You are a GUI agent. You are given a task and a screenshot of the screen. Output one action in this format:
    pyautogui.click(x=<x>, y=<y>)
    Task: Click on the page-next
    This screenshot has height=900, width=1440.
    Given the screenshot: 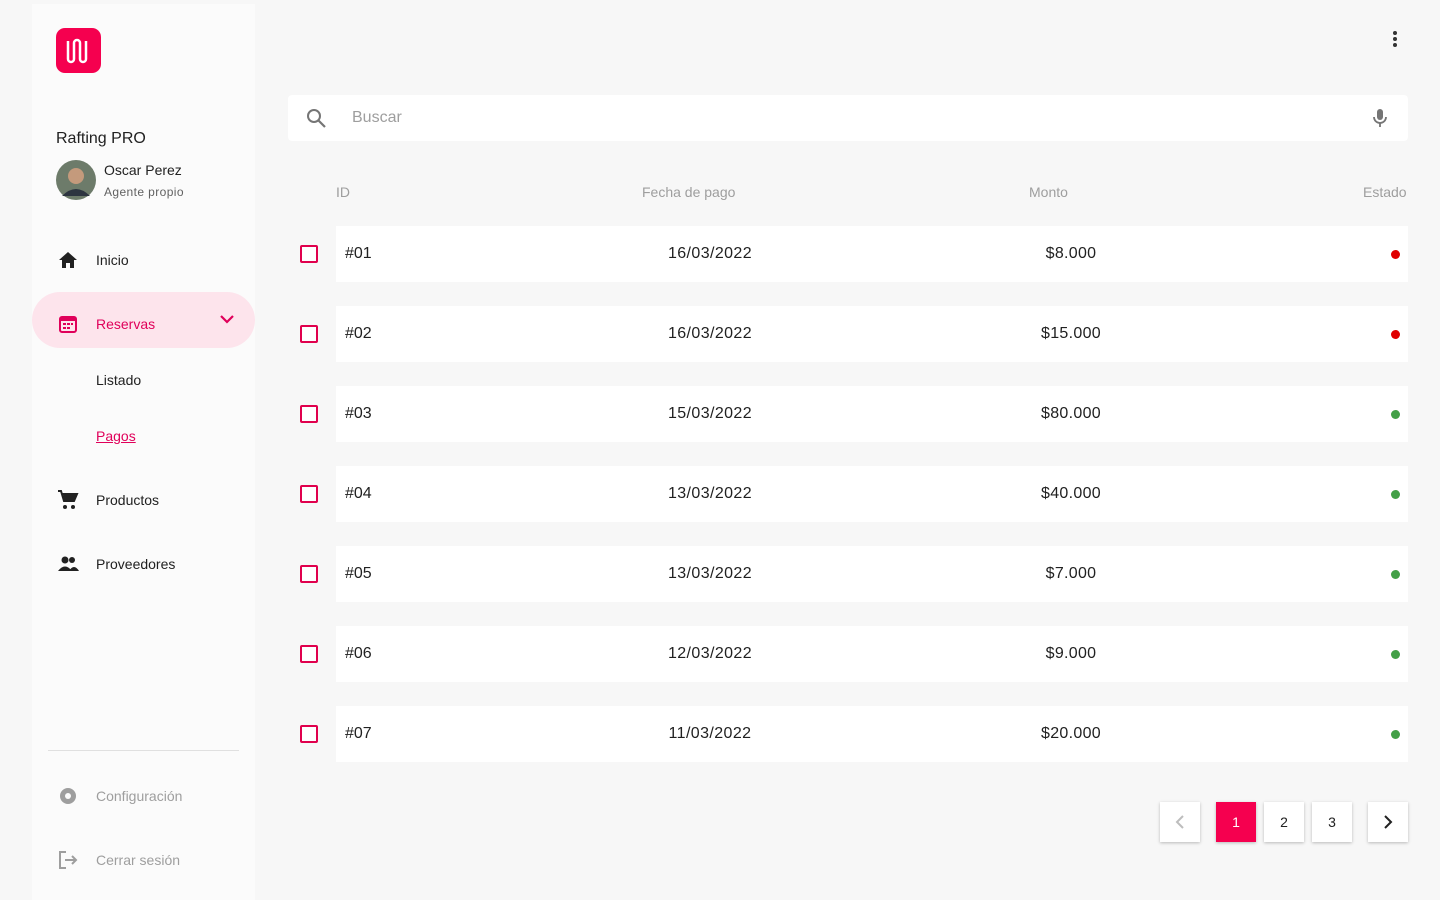 What is the action you would take?
    pyautogui.click(x=1388, y=822)
    